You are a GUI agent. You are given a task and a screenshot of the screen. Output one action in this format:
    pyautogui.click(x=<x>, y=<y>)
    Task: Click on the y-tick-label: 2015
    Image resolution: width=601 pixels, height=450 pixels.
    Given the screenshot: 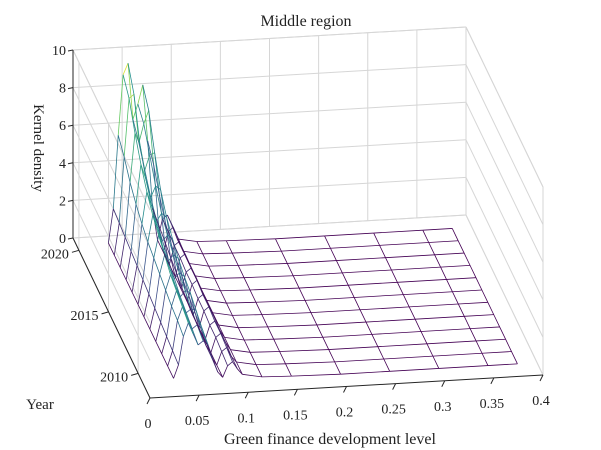 What is the action you would take?
    pyautogui.click(x=85, y=316)
    